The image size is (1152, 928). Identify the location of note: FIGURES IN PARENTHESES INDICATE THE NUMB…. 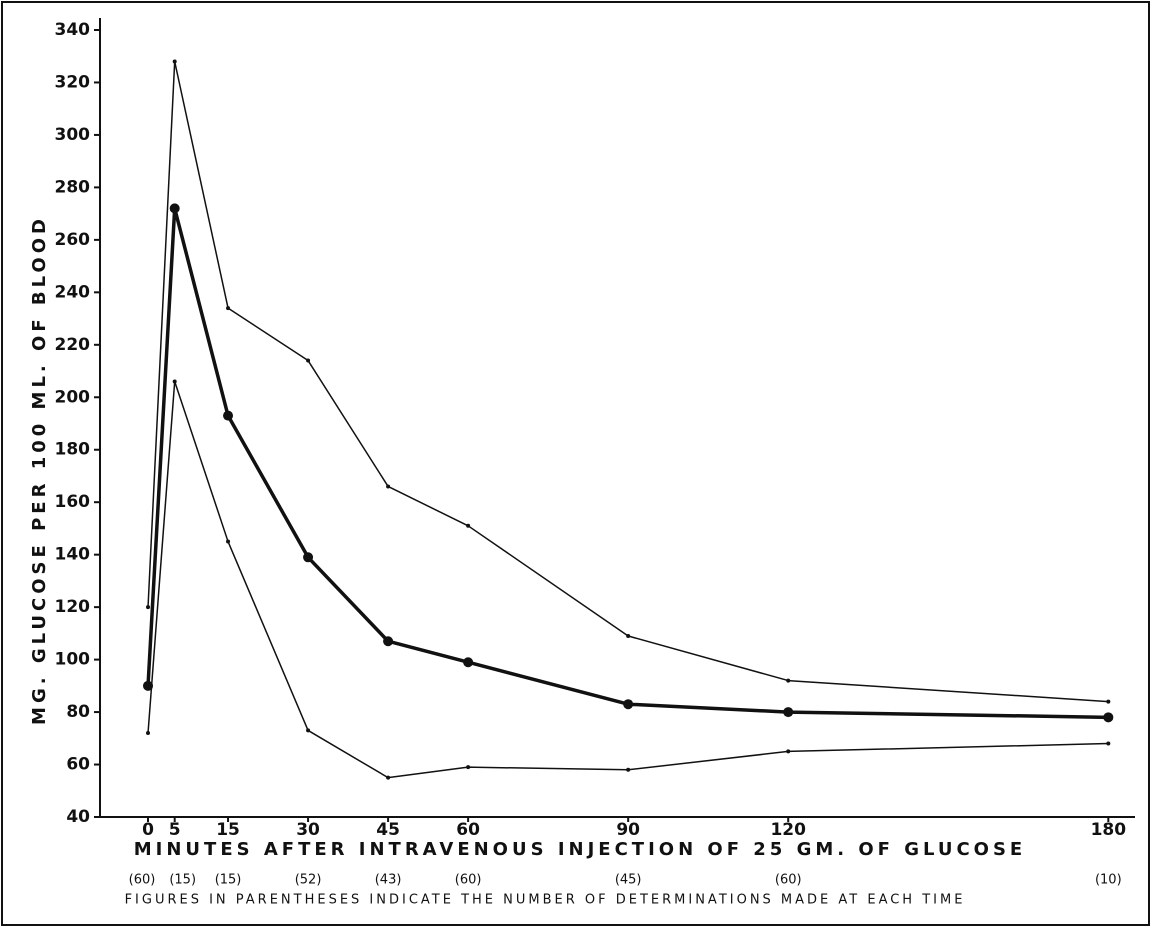
(545, 900).